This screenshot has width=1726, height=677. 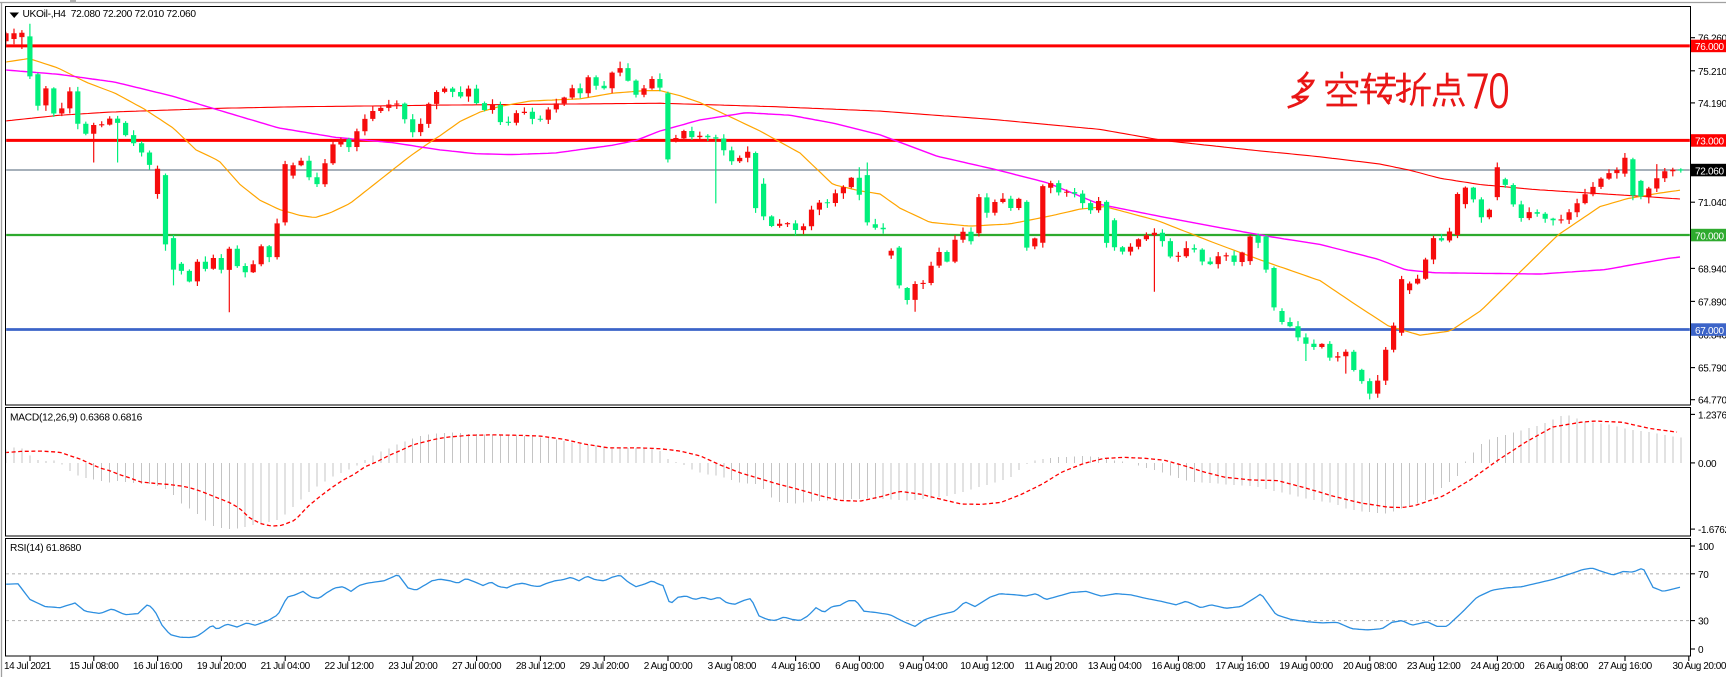 What do you see at coordinates (1712, 39) in the screenshot?
I see `svg-text: 76.260` at bounding box center [1712, 39].